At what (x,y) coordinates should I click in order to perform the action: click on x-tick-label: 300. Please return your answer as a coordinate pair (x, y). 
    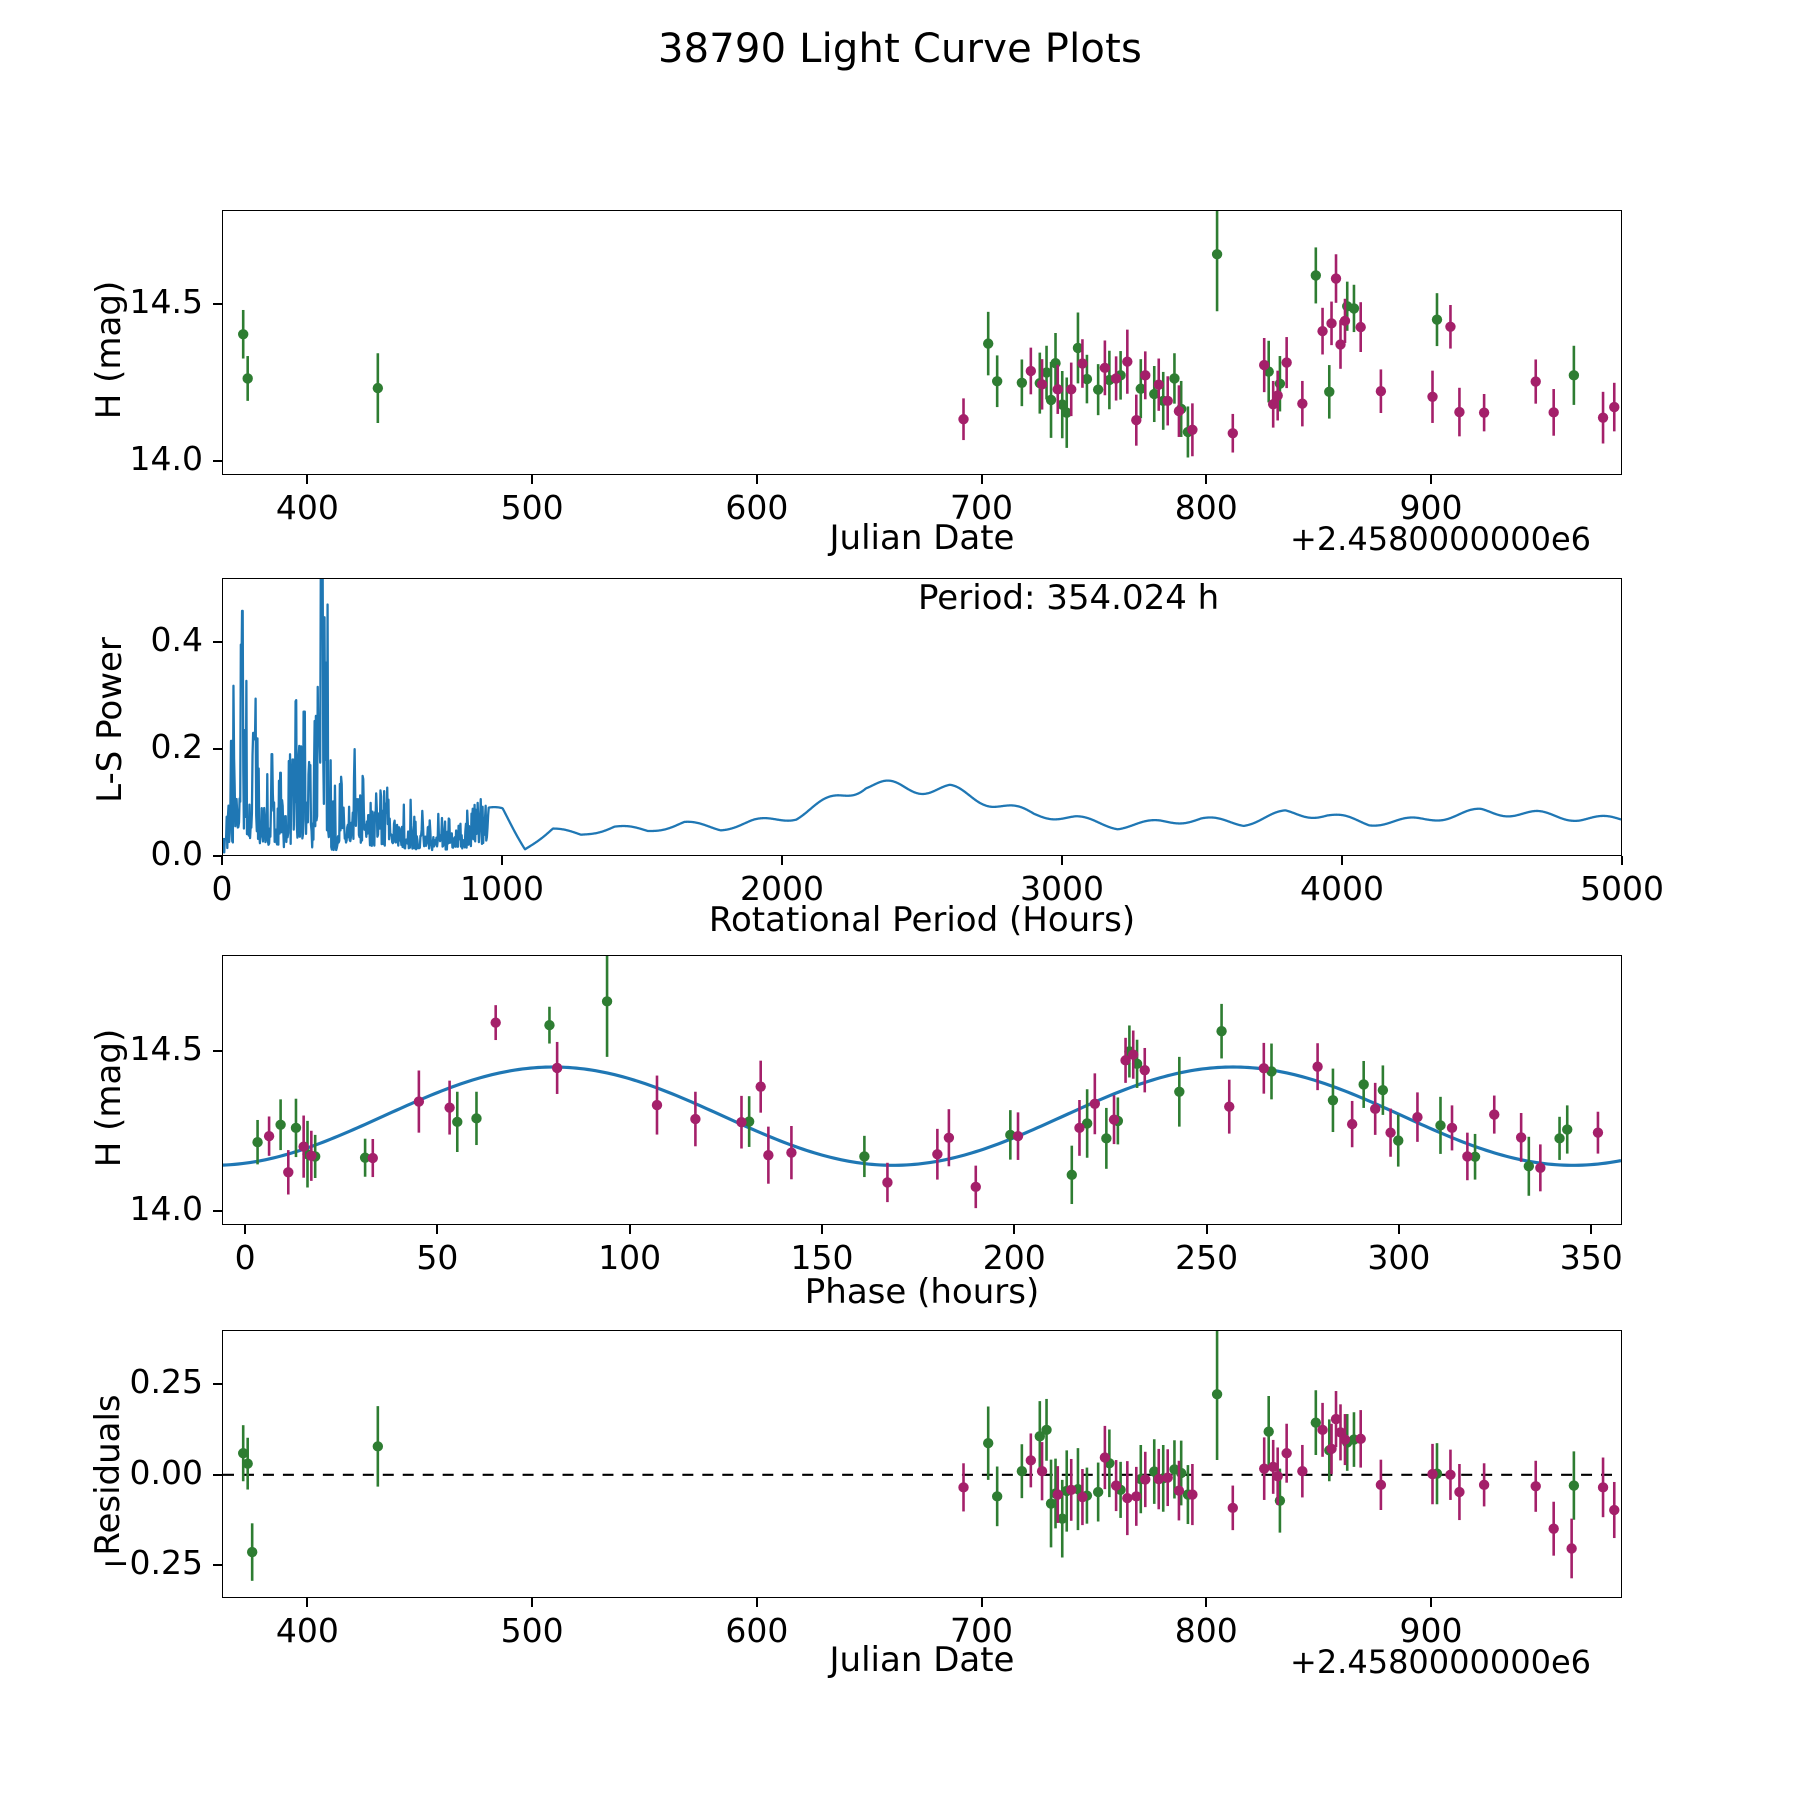
    Looking at the image, I should click on (1399, 1257).